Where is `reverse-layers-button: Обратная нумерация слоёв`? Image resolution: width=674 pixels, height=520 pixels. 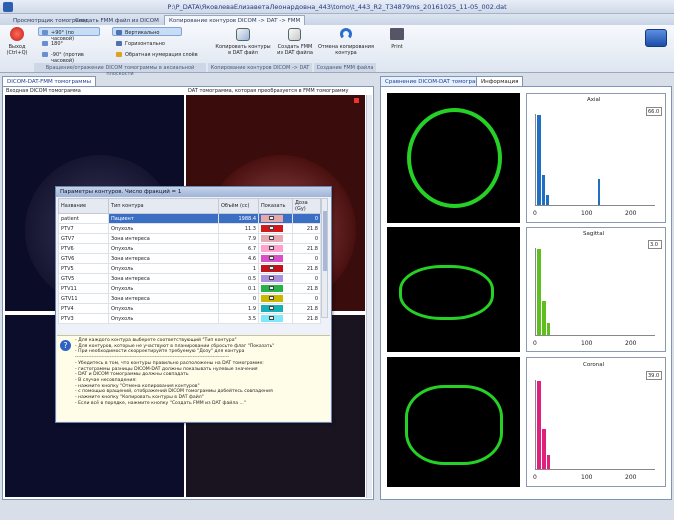 reverse-layers-button: Обратная нумерация слоёв is located at coordinates (158, 53).